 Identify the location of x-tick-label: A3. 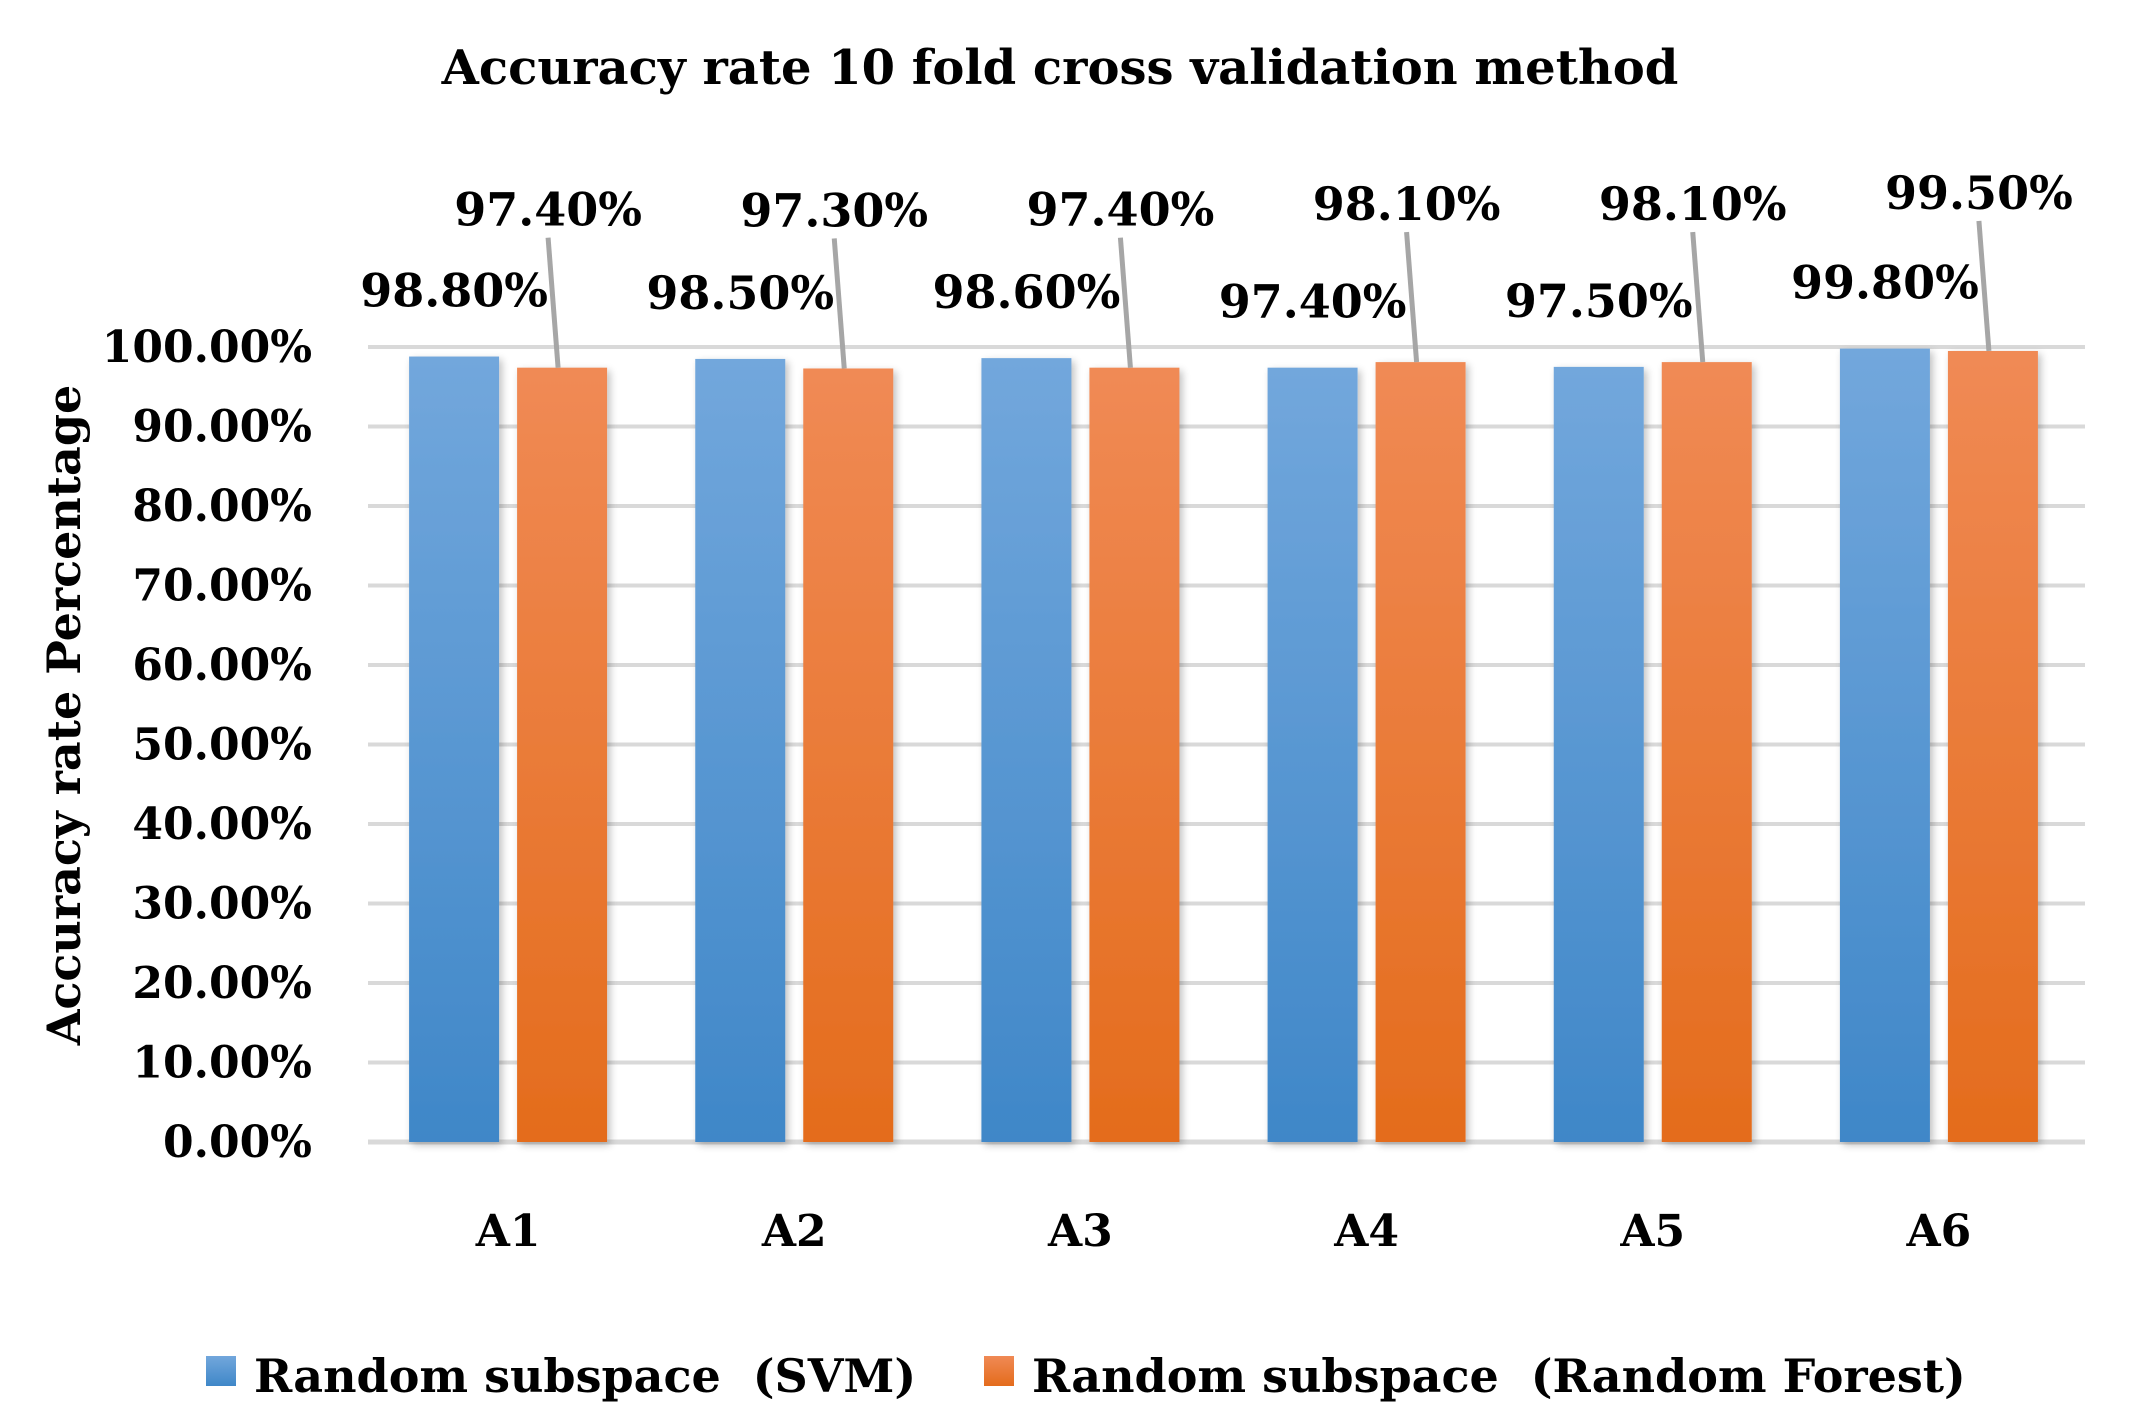
(1080, 1231).